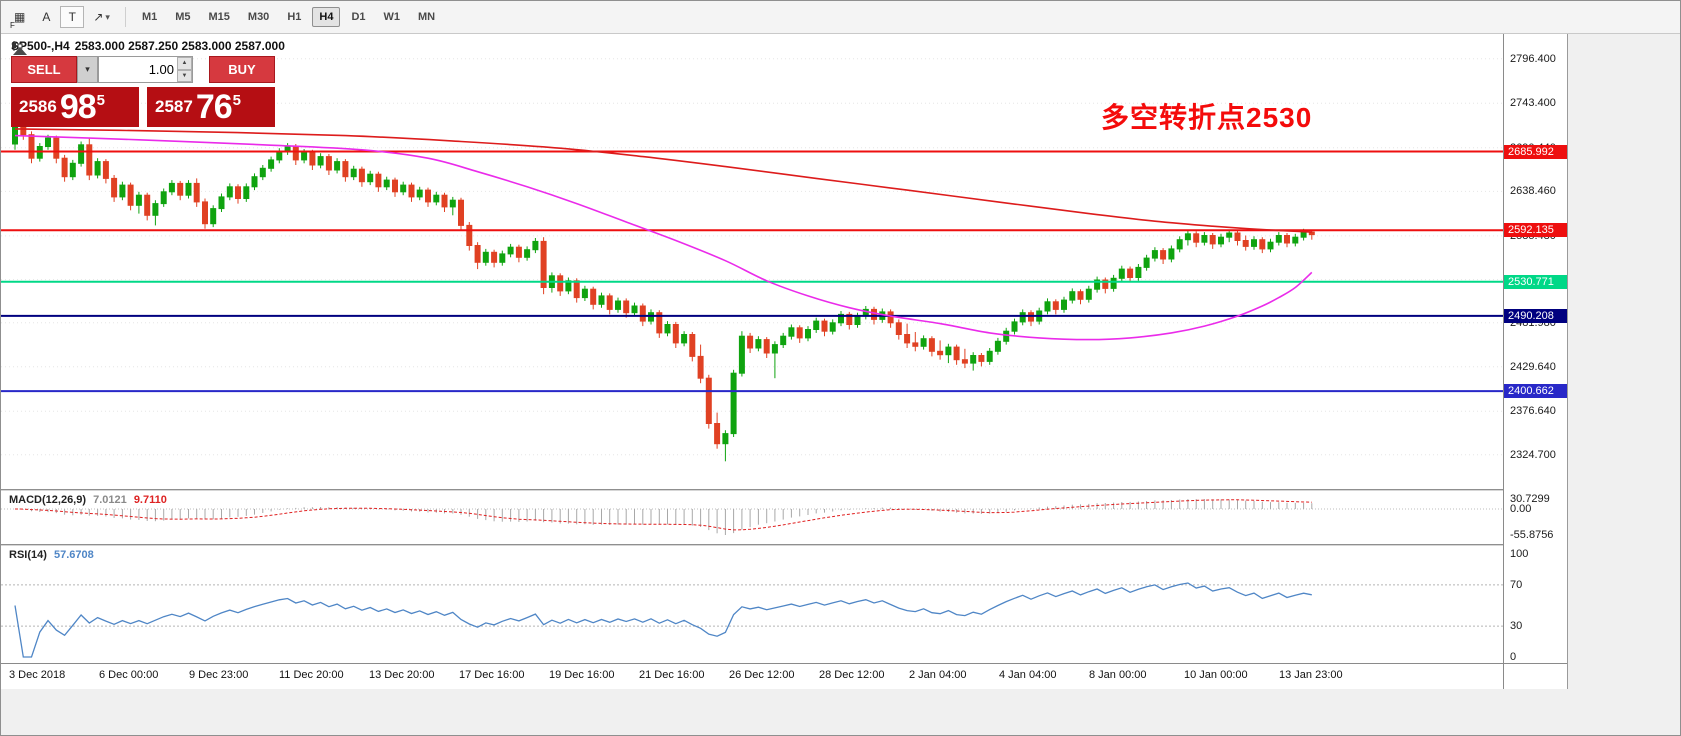  I want to click on workspace-background, so click(1624, 384).